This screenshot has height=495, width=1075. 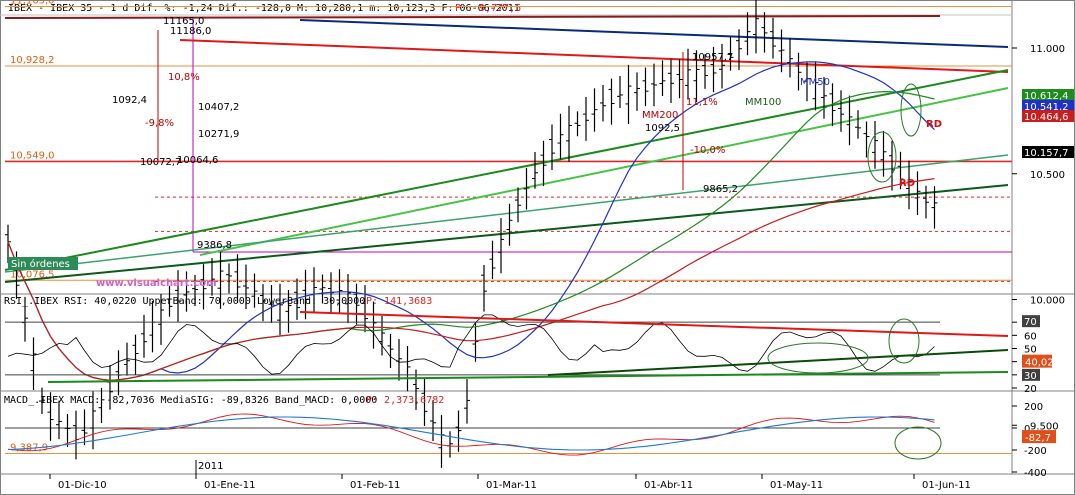 I want to click on resistance-trendline-blue, so click(x=654, y=33).